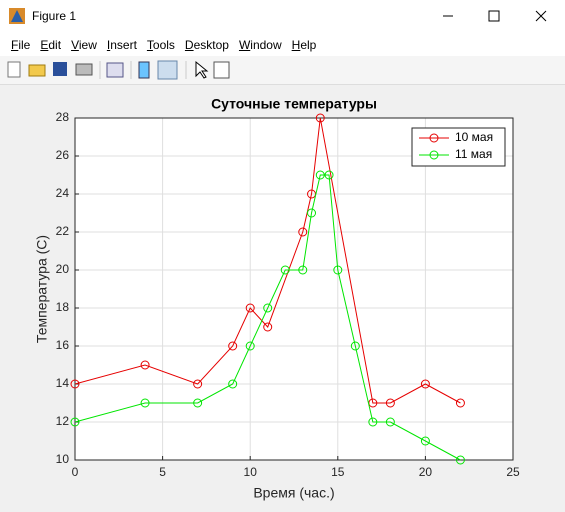 Image resolution: width=565 pixels, height=512 pixels. I want to click on x-tick-label: 5, so click(162, 472).